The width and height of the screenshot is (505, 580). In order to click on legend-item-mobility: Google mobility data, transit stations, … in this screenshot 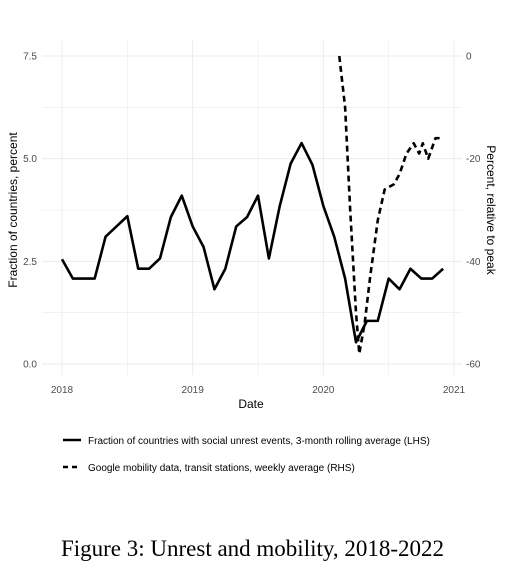, I will do `click(209, 468)`.